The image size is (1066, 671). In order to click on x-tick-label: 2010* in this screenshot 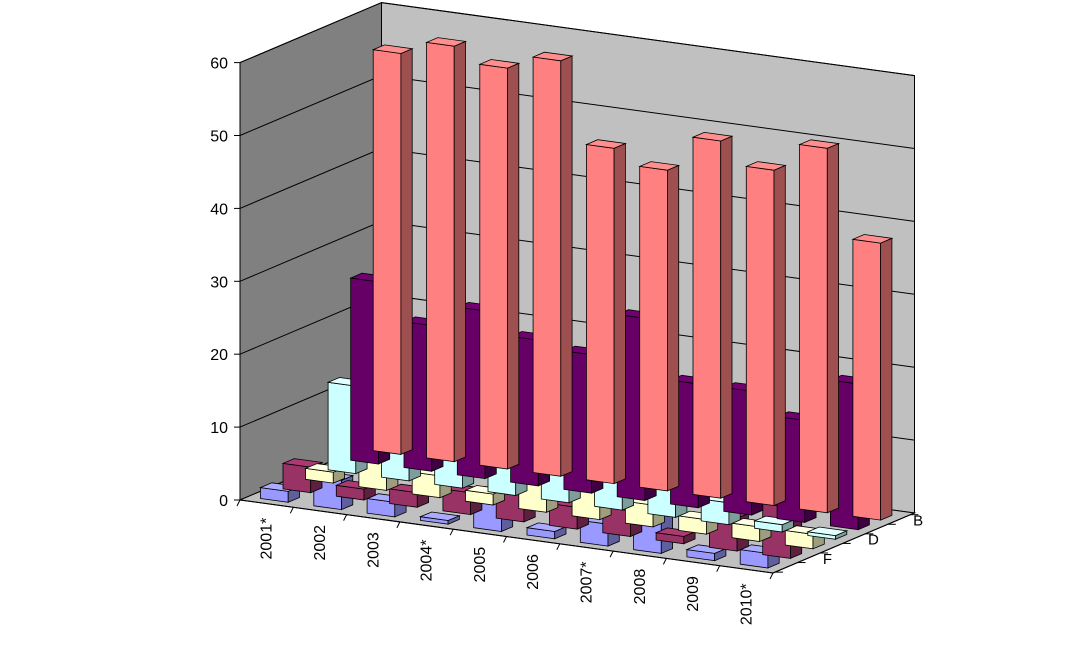, I will do `click(746, 604)`.